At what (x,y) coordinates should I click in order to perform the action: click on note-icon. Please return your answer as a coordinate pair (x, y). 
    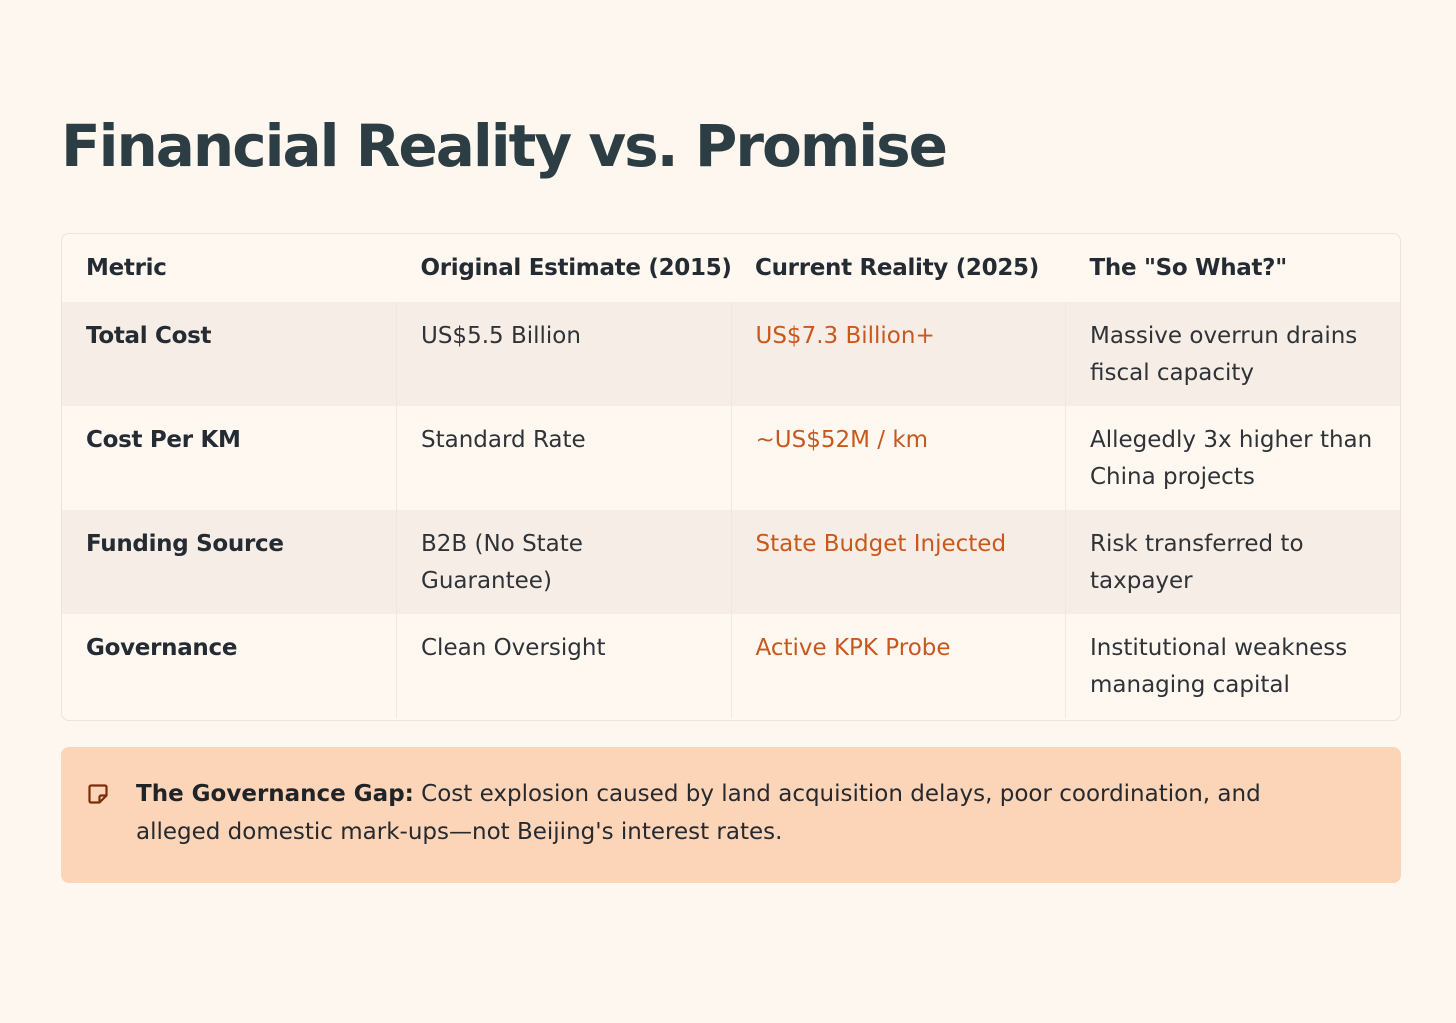
    Looking at the image, I should click on (98, 794).